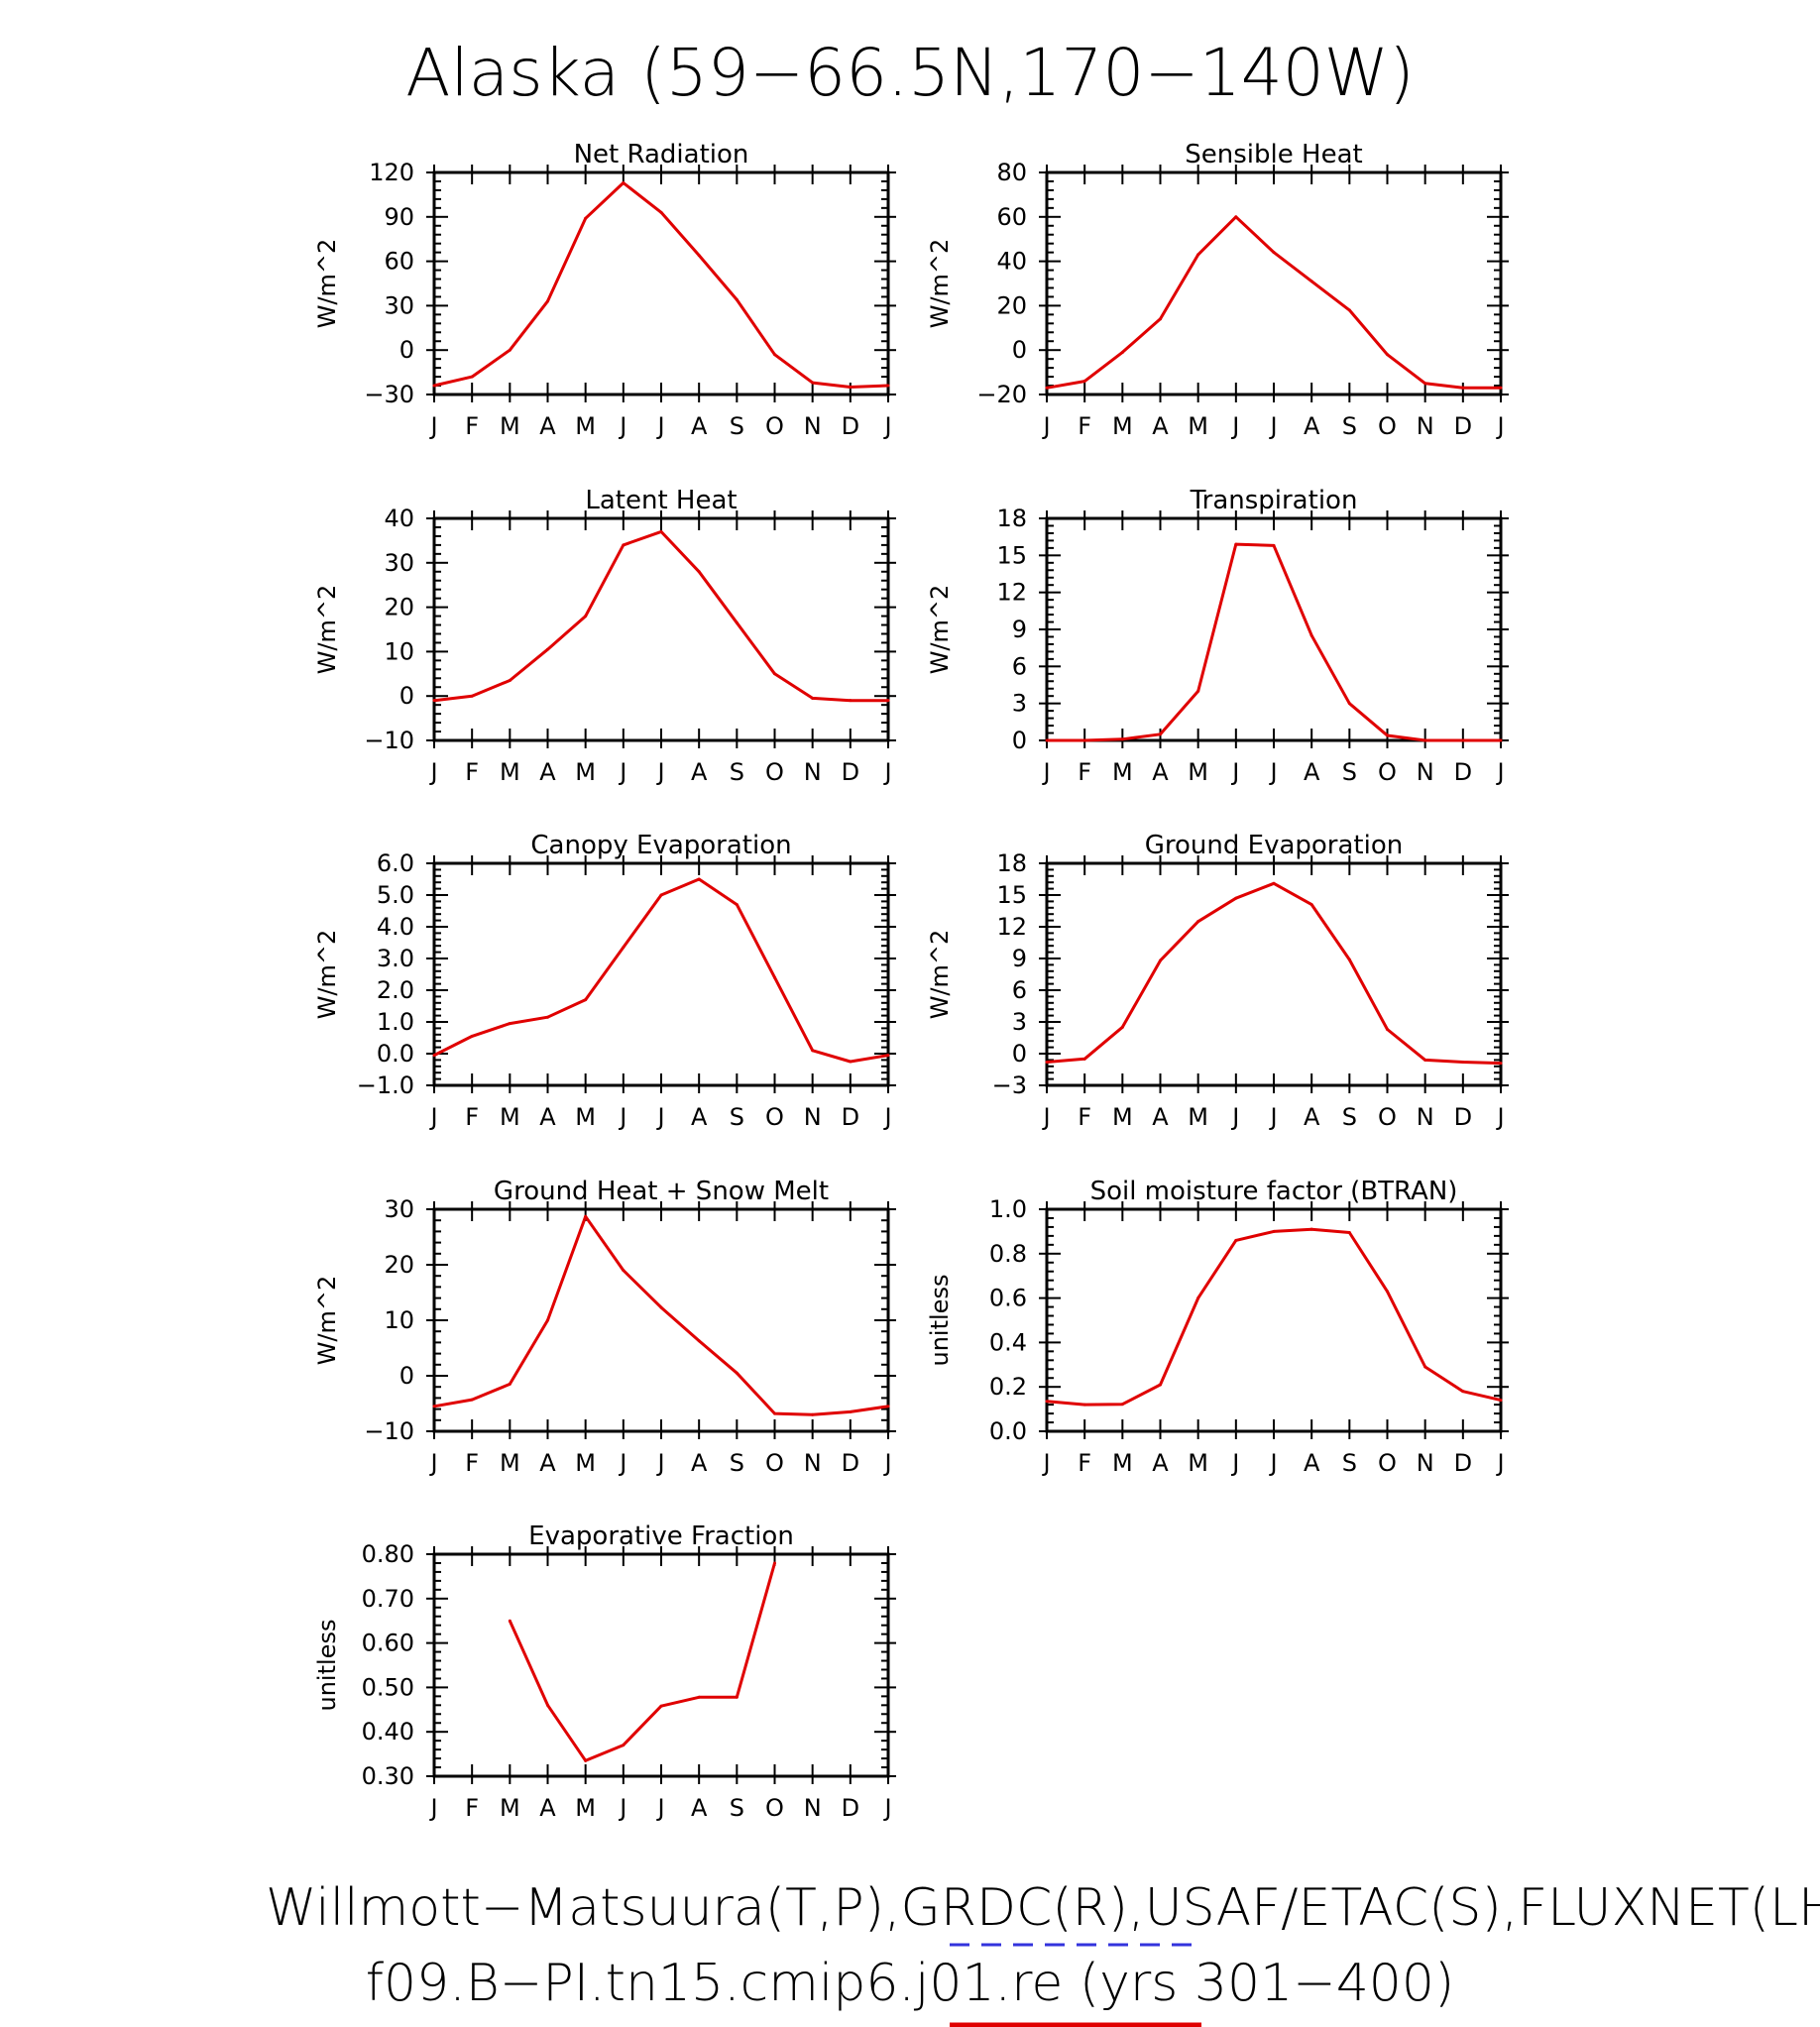 The height and width of the screenshot is (2027, 1820). Describe the element at coordinates (586, 1760) in the screenshot. I see `evaporative-fraction-data-point` at that location.